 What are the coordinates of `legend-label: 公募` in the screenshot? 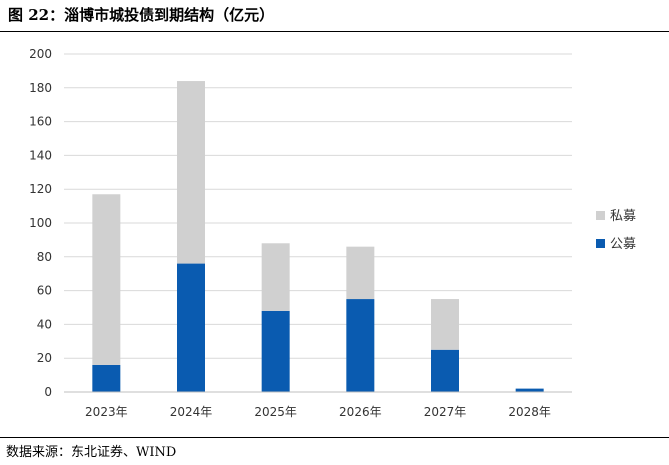 It's located at (623, 244).